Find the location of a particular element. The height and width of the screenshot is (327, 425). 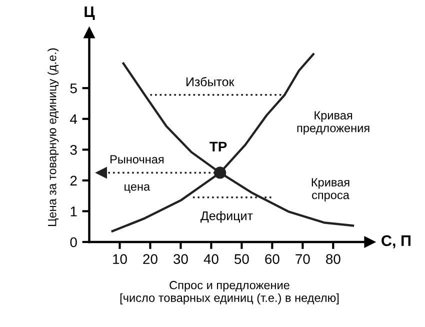

x-tick-label: 40 is located at coordinates (211, 259).